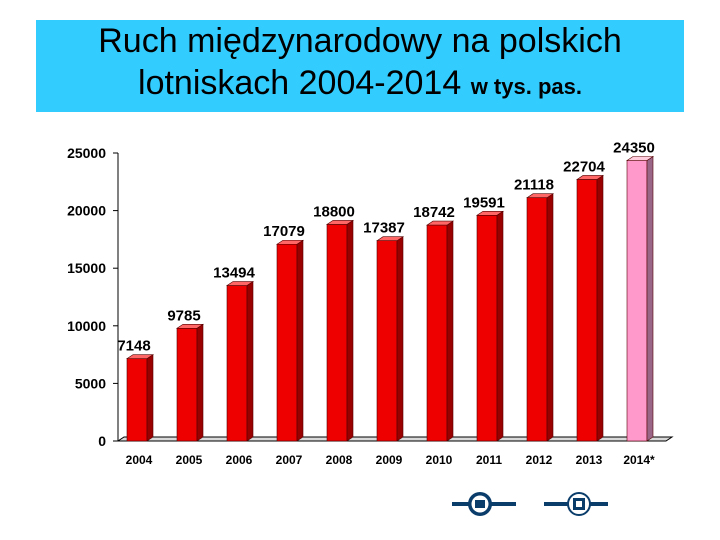  What do you see at coordinates (239, 460) in the screenshot?
I see `x-tick-label: 2006` at bounding box center [239, 460].